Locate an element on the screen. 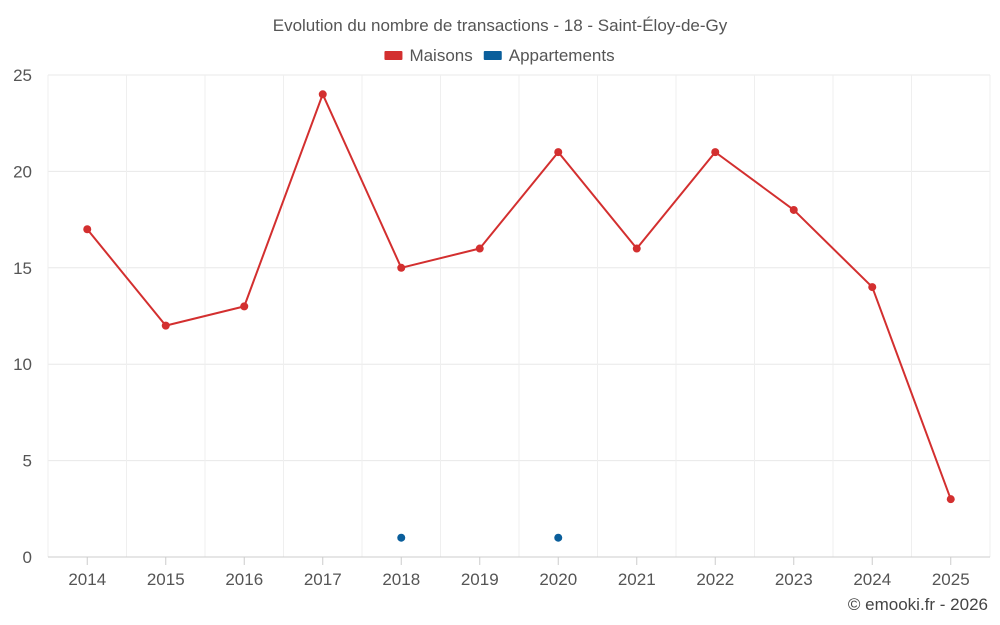 This screenshot has width=1000, height=625. legend-label-appartements: Appartements is located at coordinates (562, 55).